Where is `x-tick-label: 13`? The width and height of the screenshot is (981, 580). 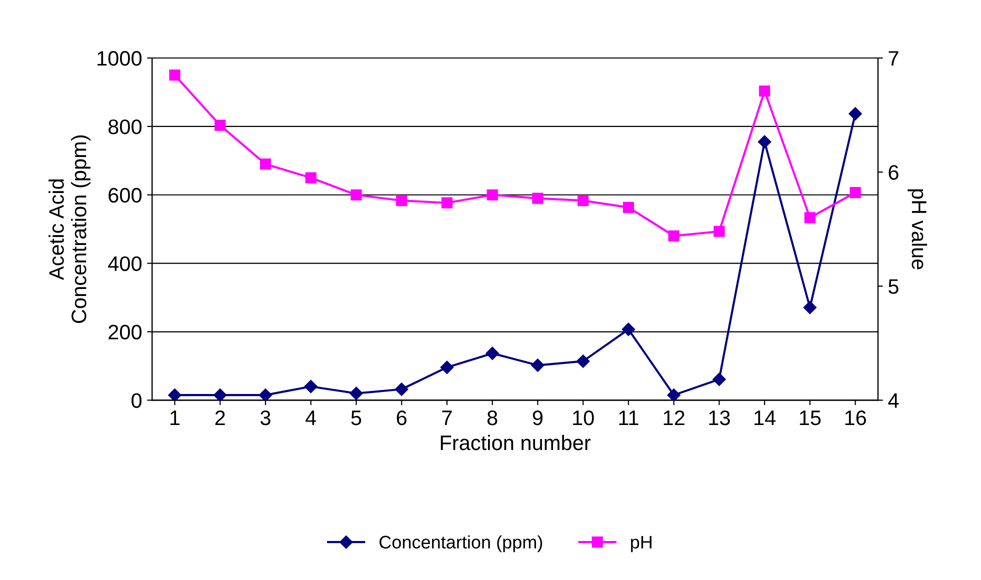
x-tick-label: 13 is located at coordinates (719, 418).